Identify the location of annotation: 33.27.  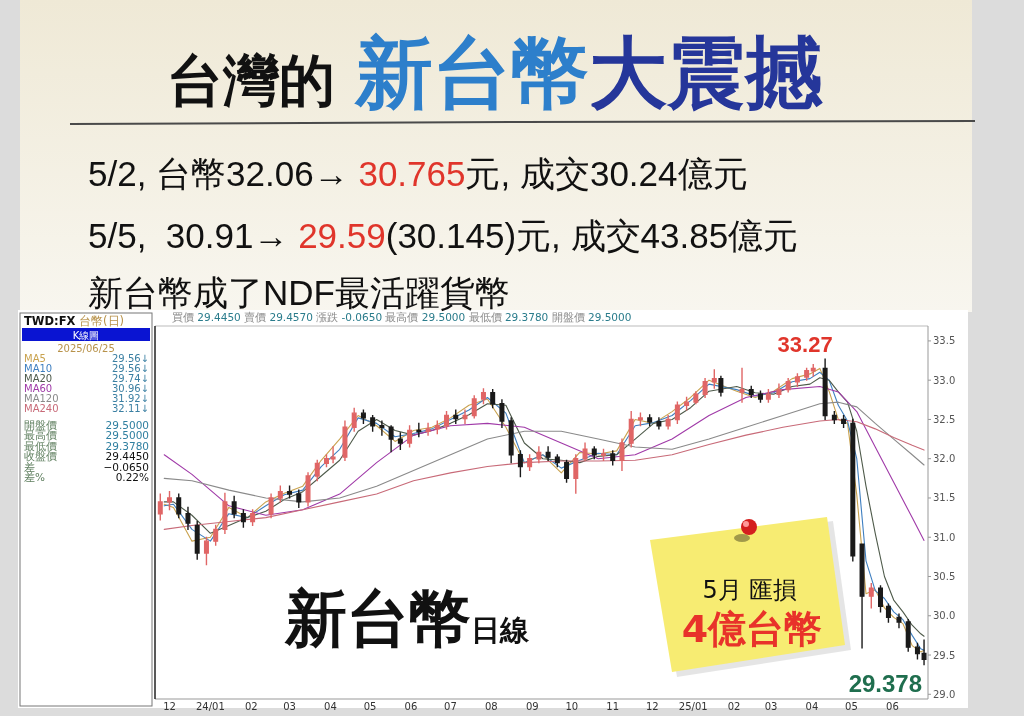
(805, 344).